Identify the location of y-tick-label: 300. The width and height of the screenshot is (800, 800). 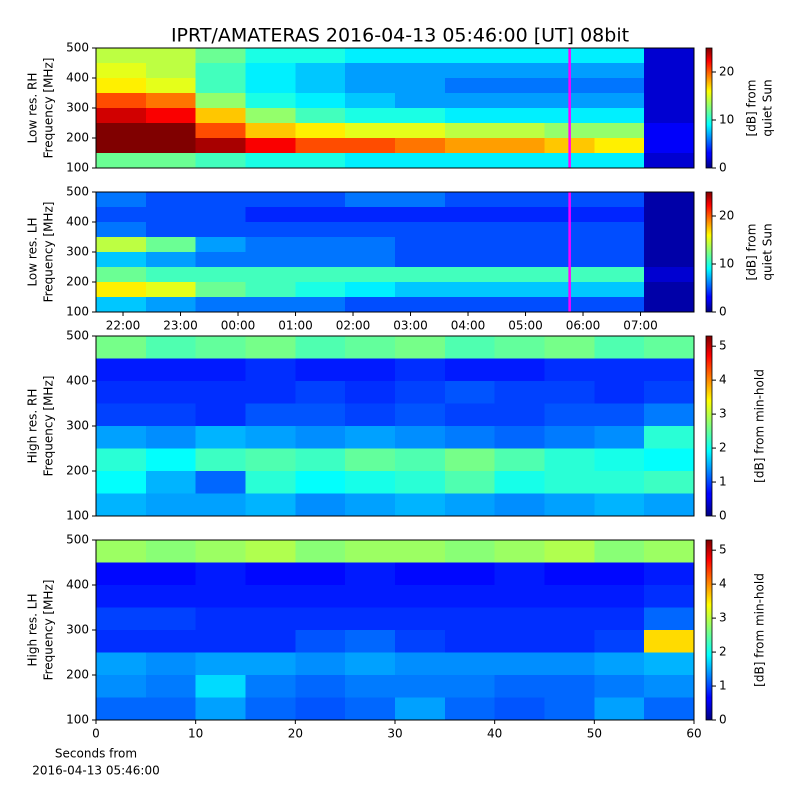
(77, 426).